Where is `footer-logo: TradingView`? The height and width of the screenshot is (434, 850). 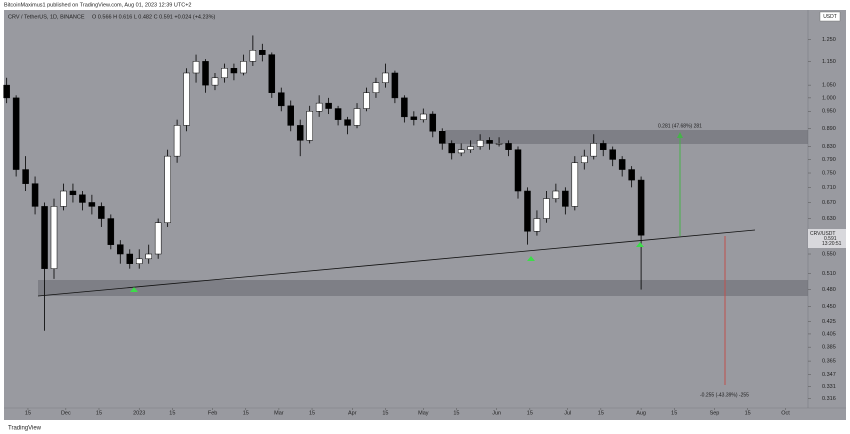
footer-logo: TradingView is located at coordinates (25, 429).